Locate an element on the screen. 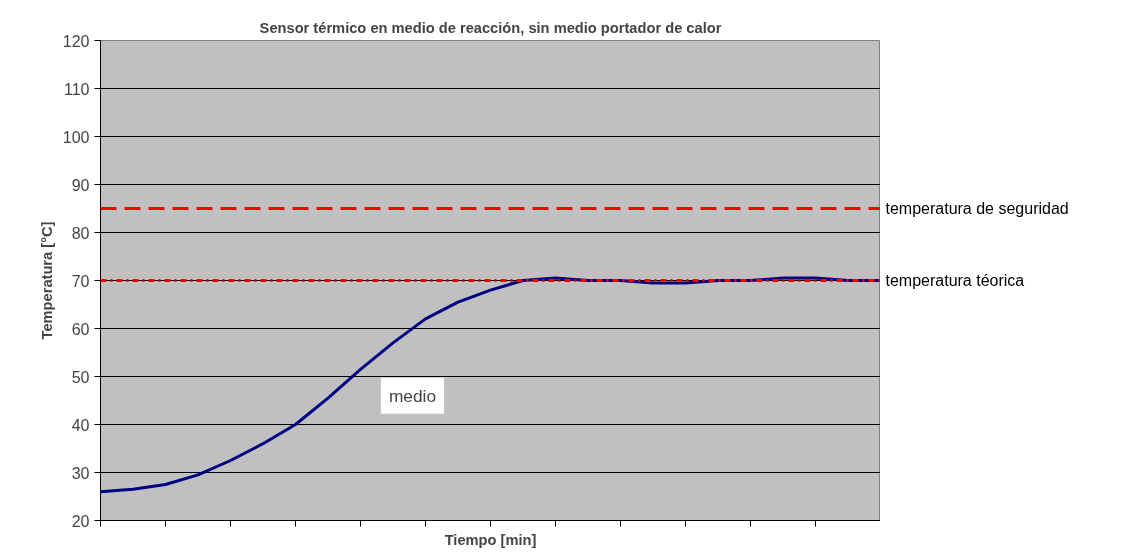 The width and height of the screenshot is (1138, 555). y-axis-title: Temperatura [°C] is located at coordinates (46, 280).